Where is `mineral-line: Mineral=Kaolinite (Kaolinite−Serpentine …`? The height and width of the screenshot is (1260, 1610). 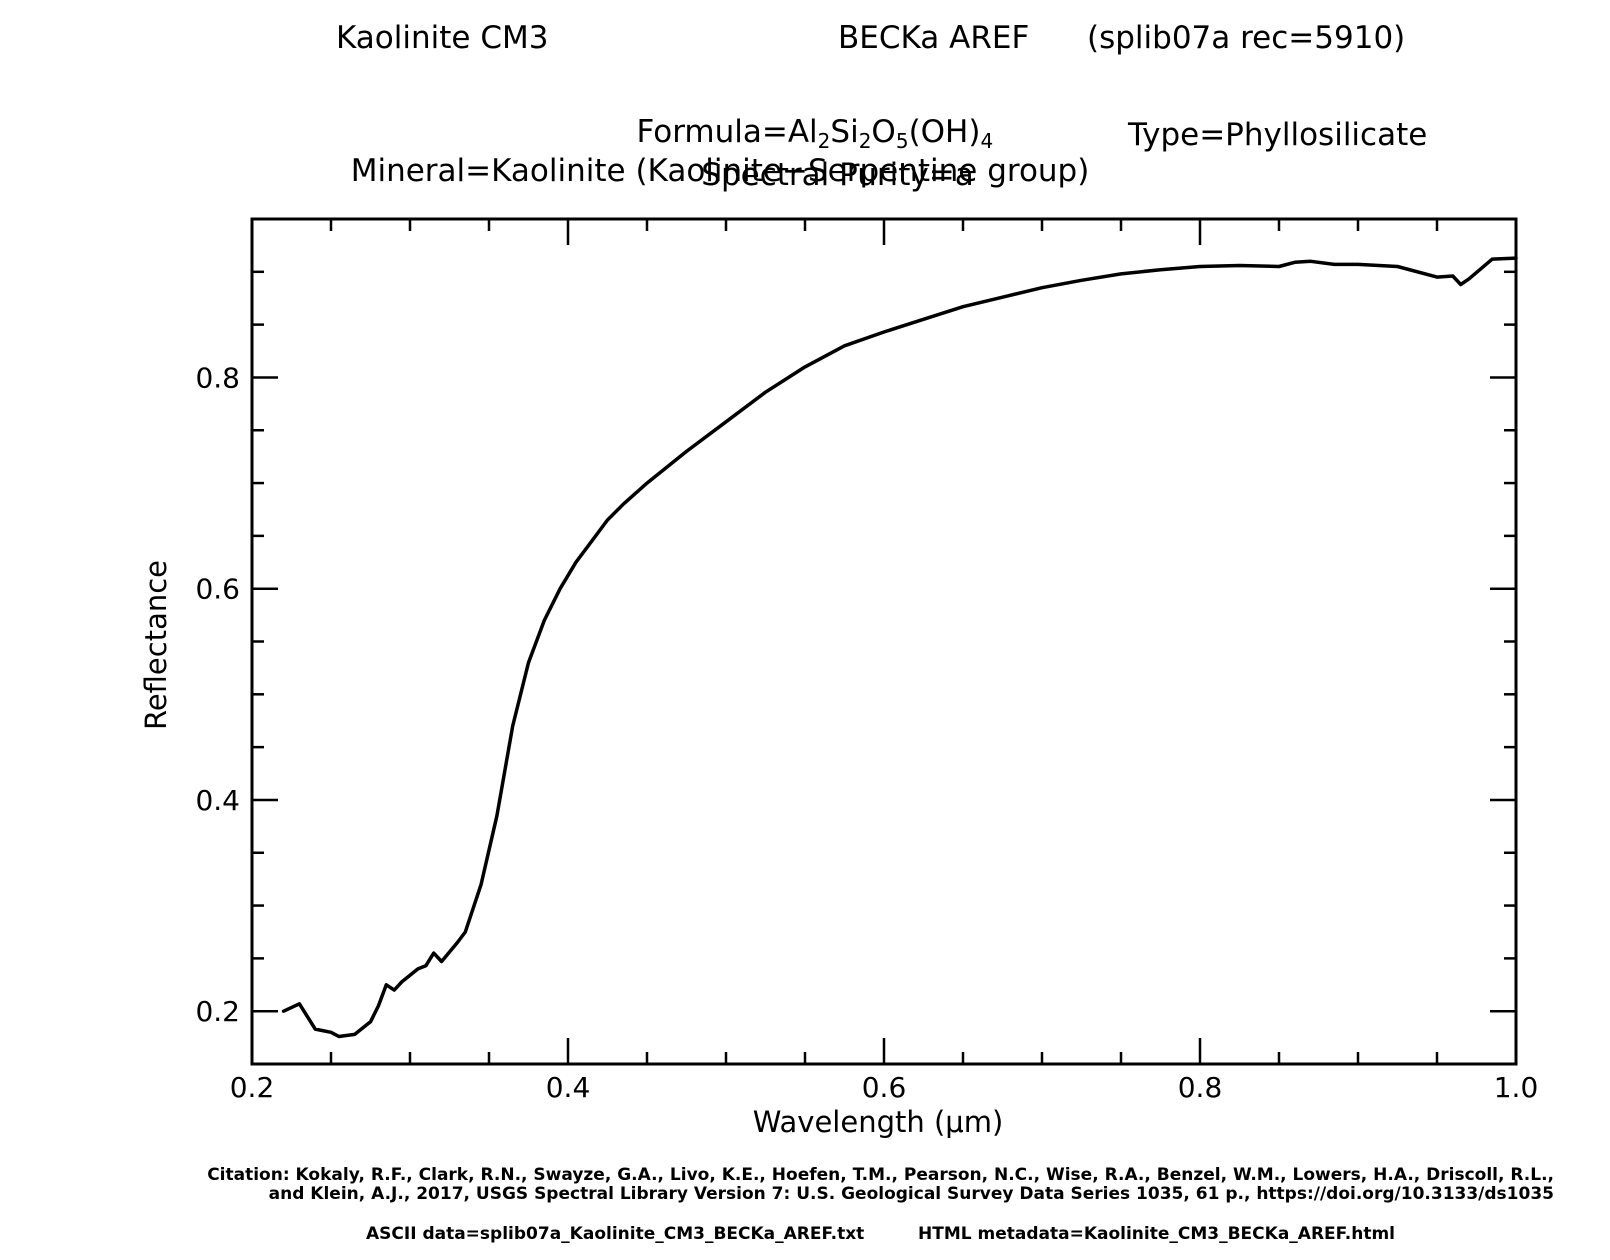 mineral-line: Mineral=Kaolinite (Kaolinite−Serpentine … is located at coordinates (710, 153).